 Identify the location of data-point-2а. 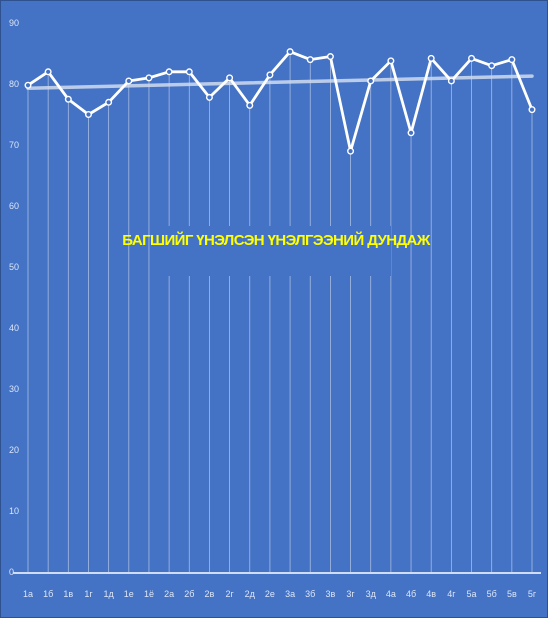
(169, 72).